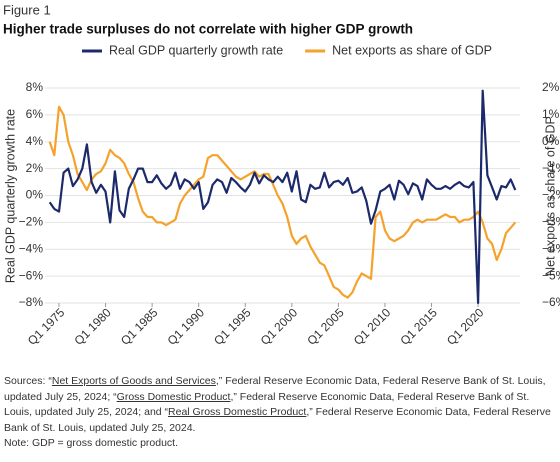 The width and height of the screenshot is (560, 462). Describe the element at coordinates (551, 275) in the screenshot. I see `y2-tick-label: −5%` at that location.